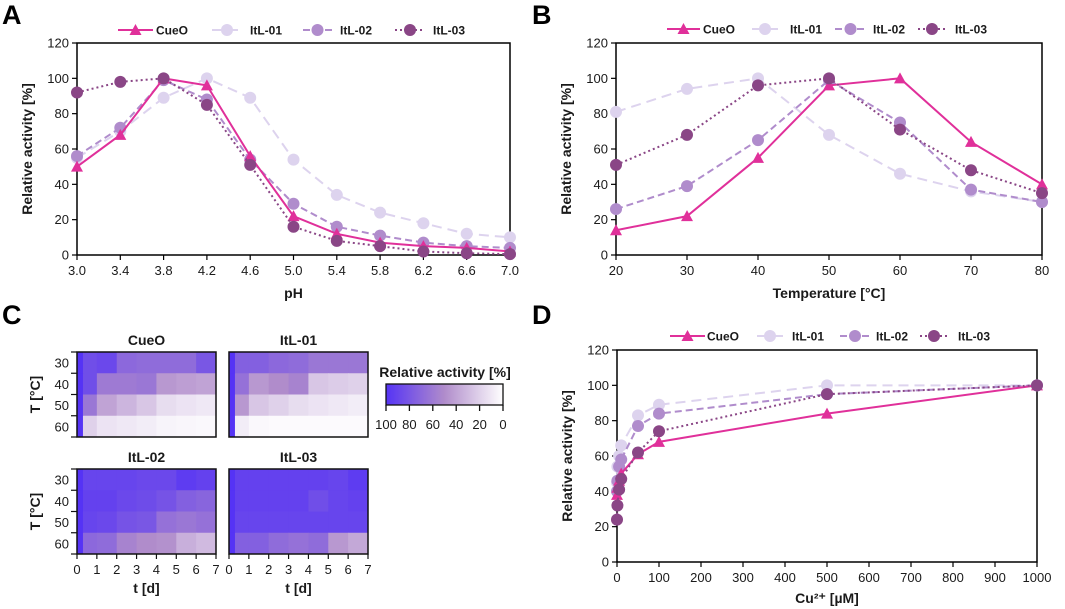  I want to click on heatmap-itl-01: ItL-01, so click(298, 385).